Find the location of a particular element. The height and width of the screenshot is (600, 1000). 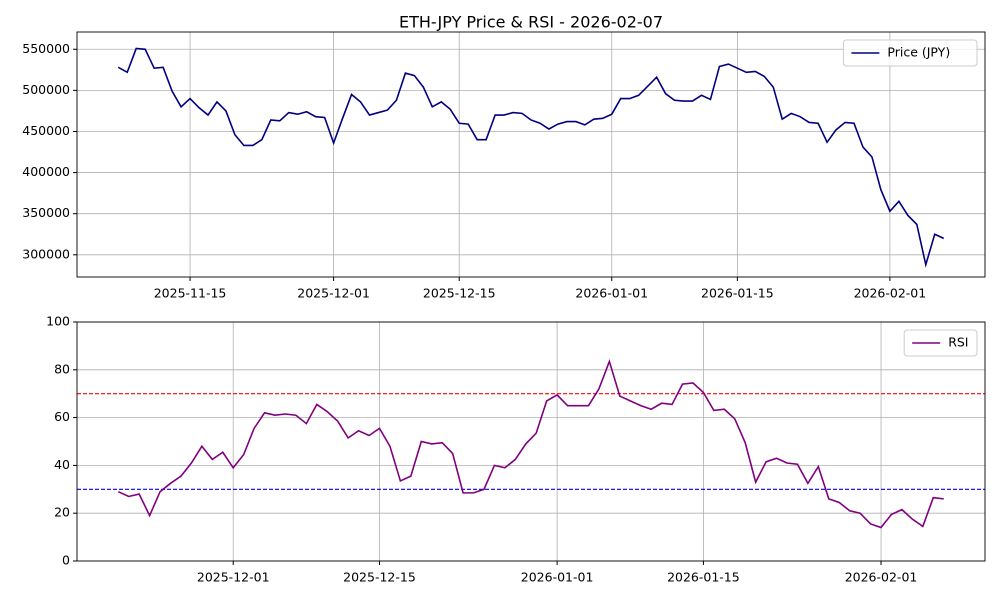

y-tick-label: 100 is located at coordinates (58, 321).